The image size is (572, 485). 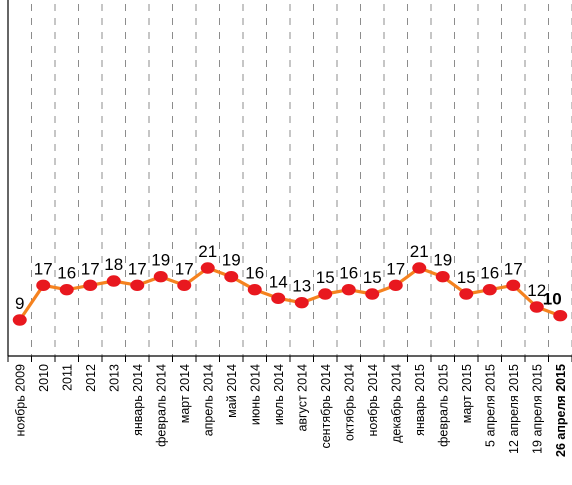 I want to click on x-tick-label: май 2014, so click(x=232, y=391).